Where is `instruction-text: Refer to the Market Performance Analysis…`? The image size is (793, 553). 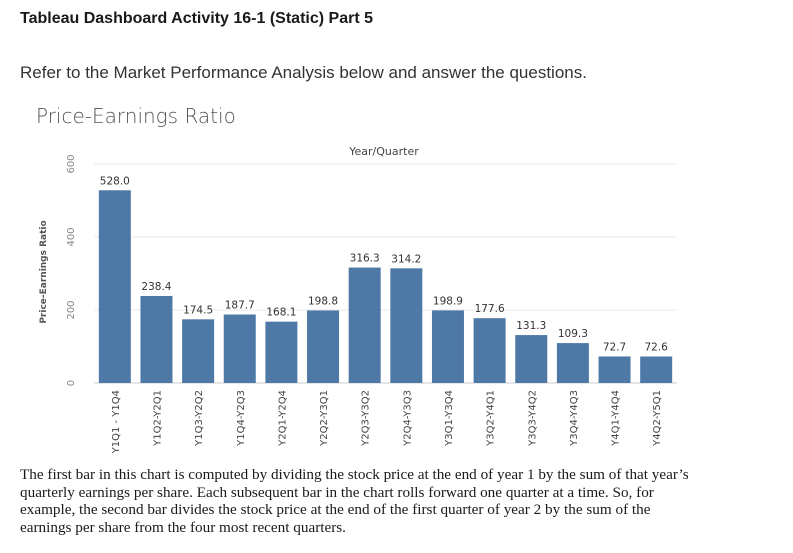 instruction-text: Refer to the Market Performance Analysis… is located at coordinates (303, 72).